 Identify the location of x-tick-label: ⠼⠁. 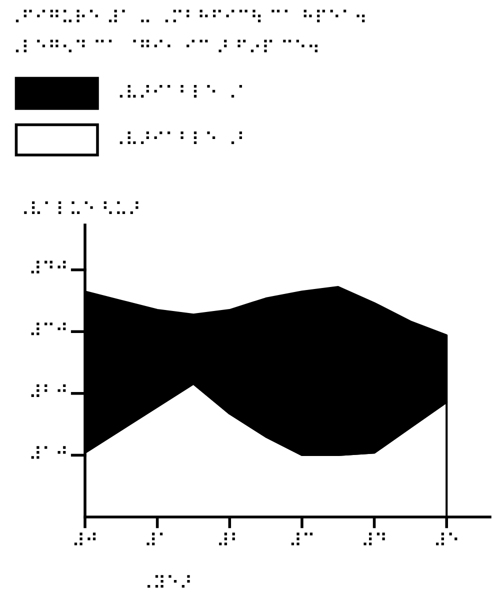
(154, 539).